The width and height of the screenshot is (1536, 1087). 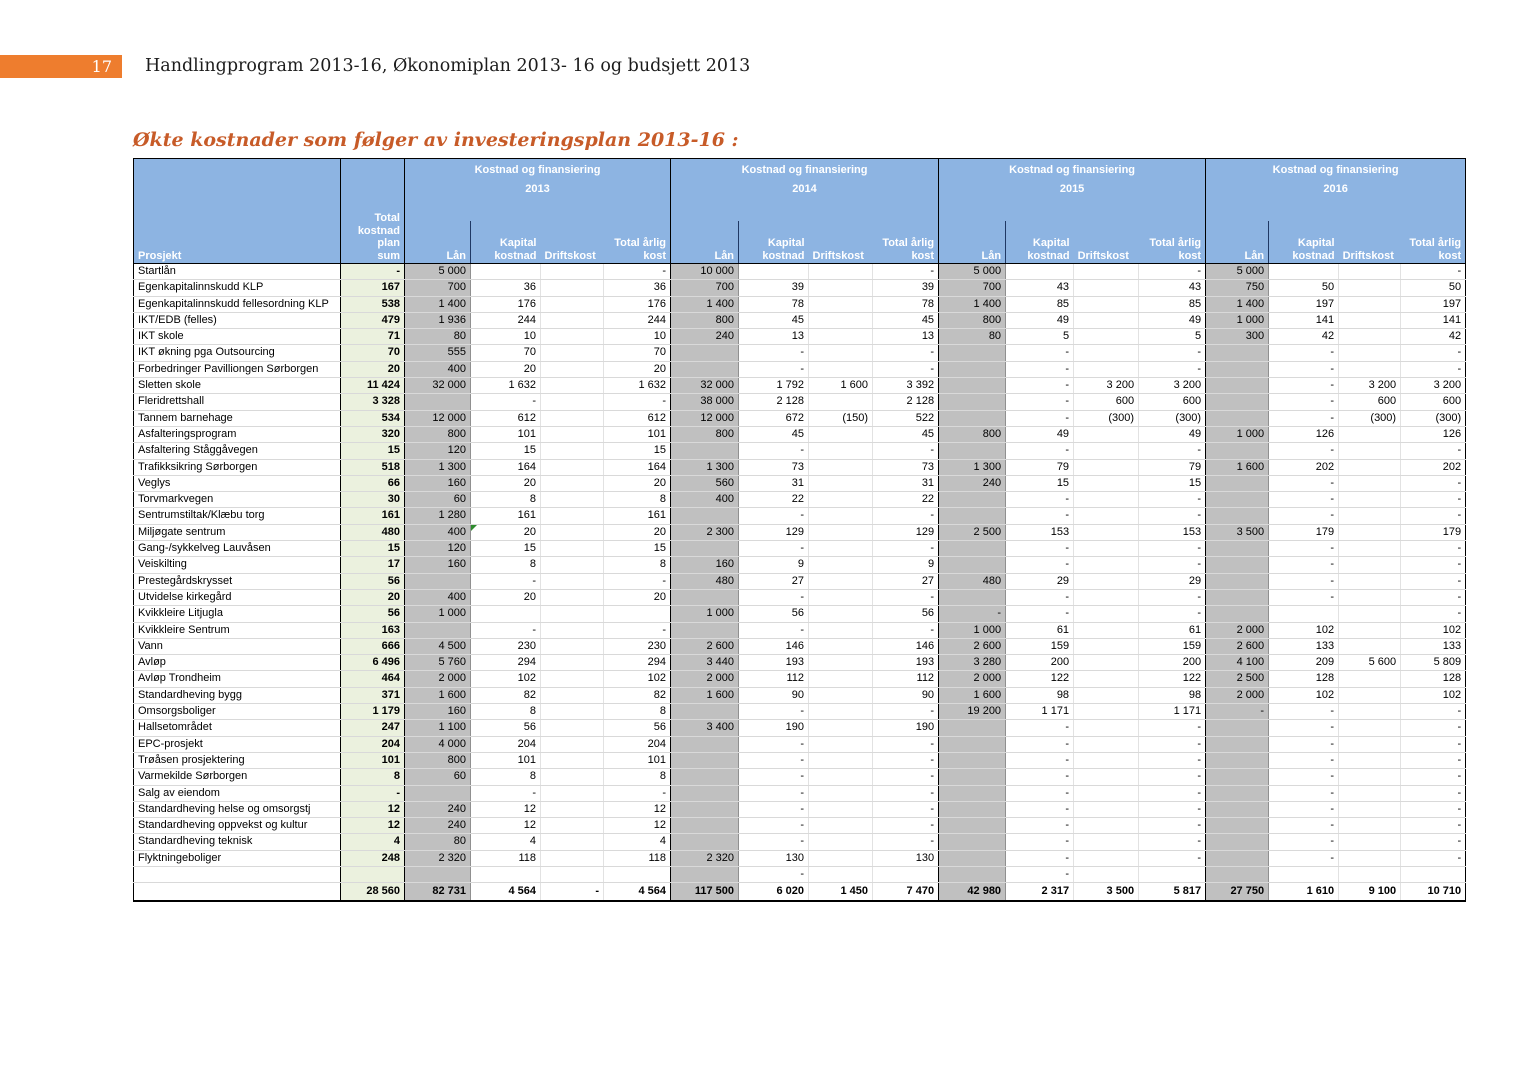 I want to click on capital-cost-cell: 193, so click(x=774, y=663).